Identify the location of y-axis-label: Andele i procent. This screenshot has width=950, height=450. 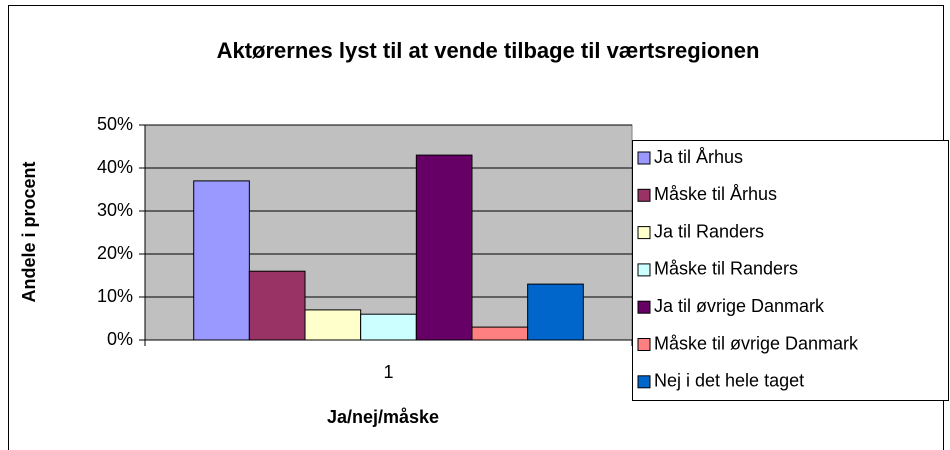
(29, 231).